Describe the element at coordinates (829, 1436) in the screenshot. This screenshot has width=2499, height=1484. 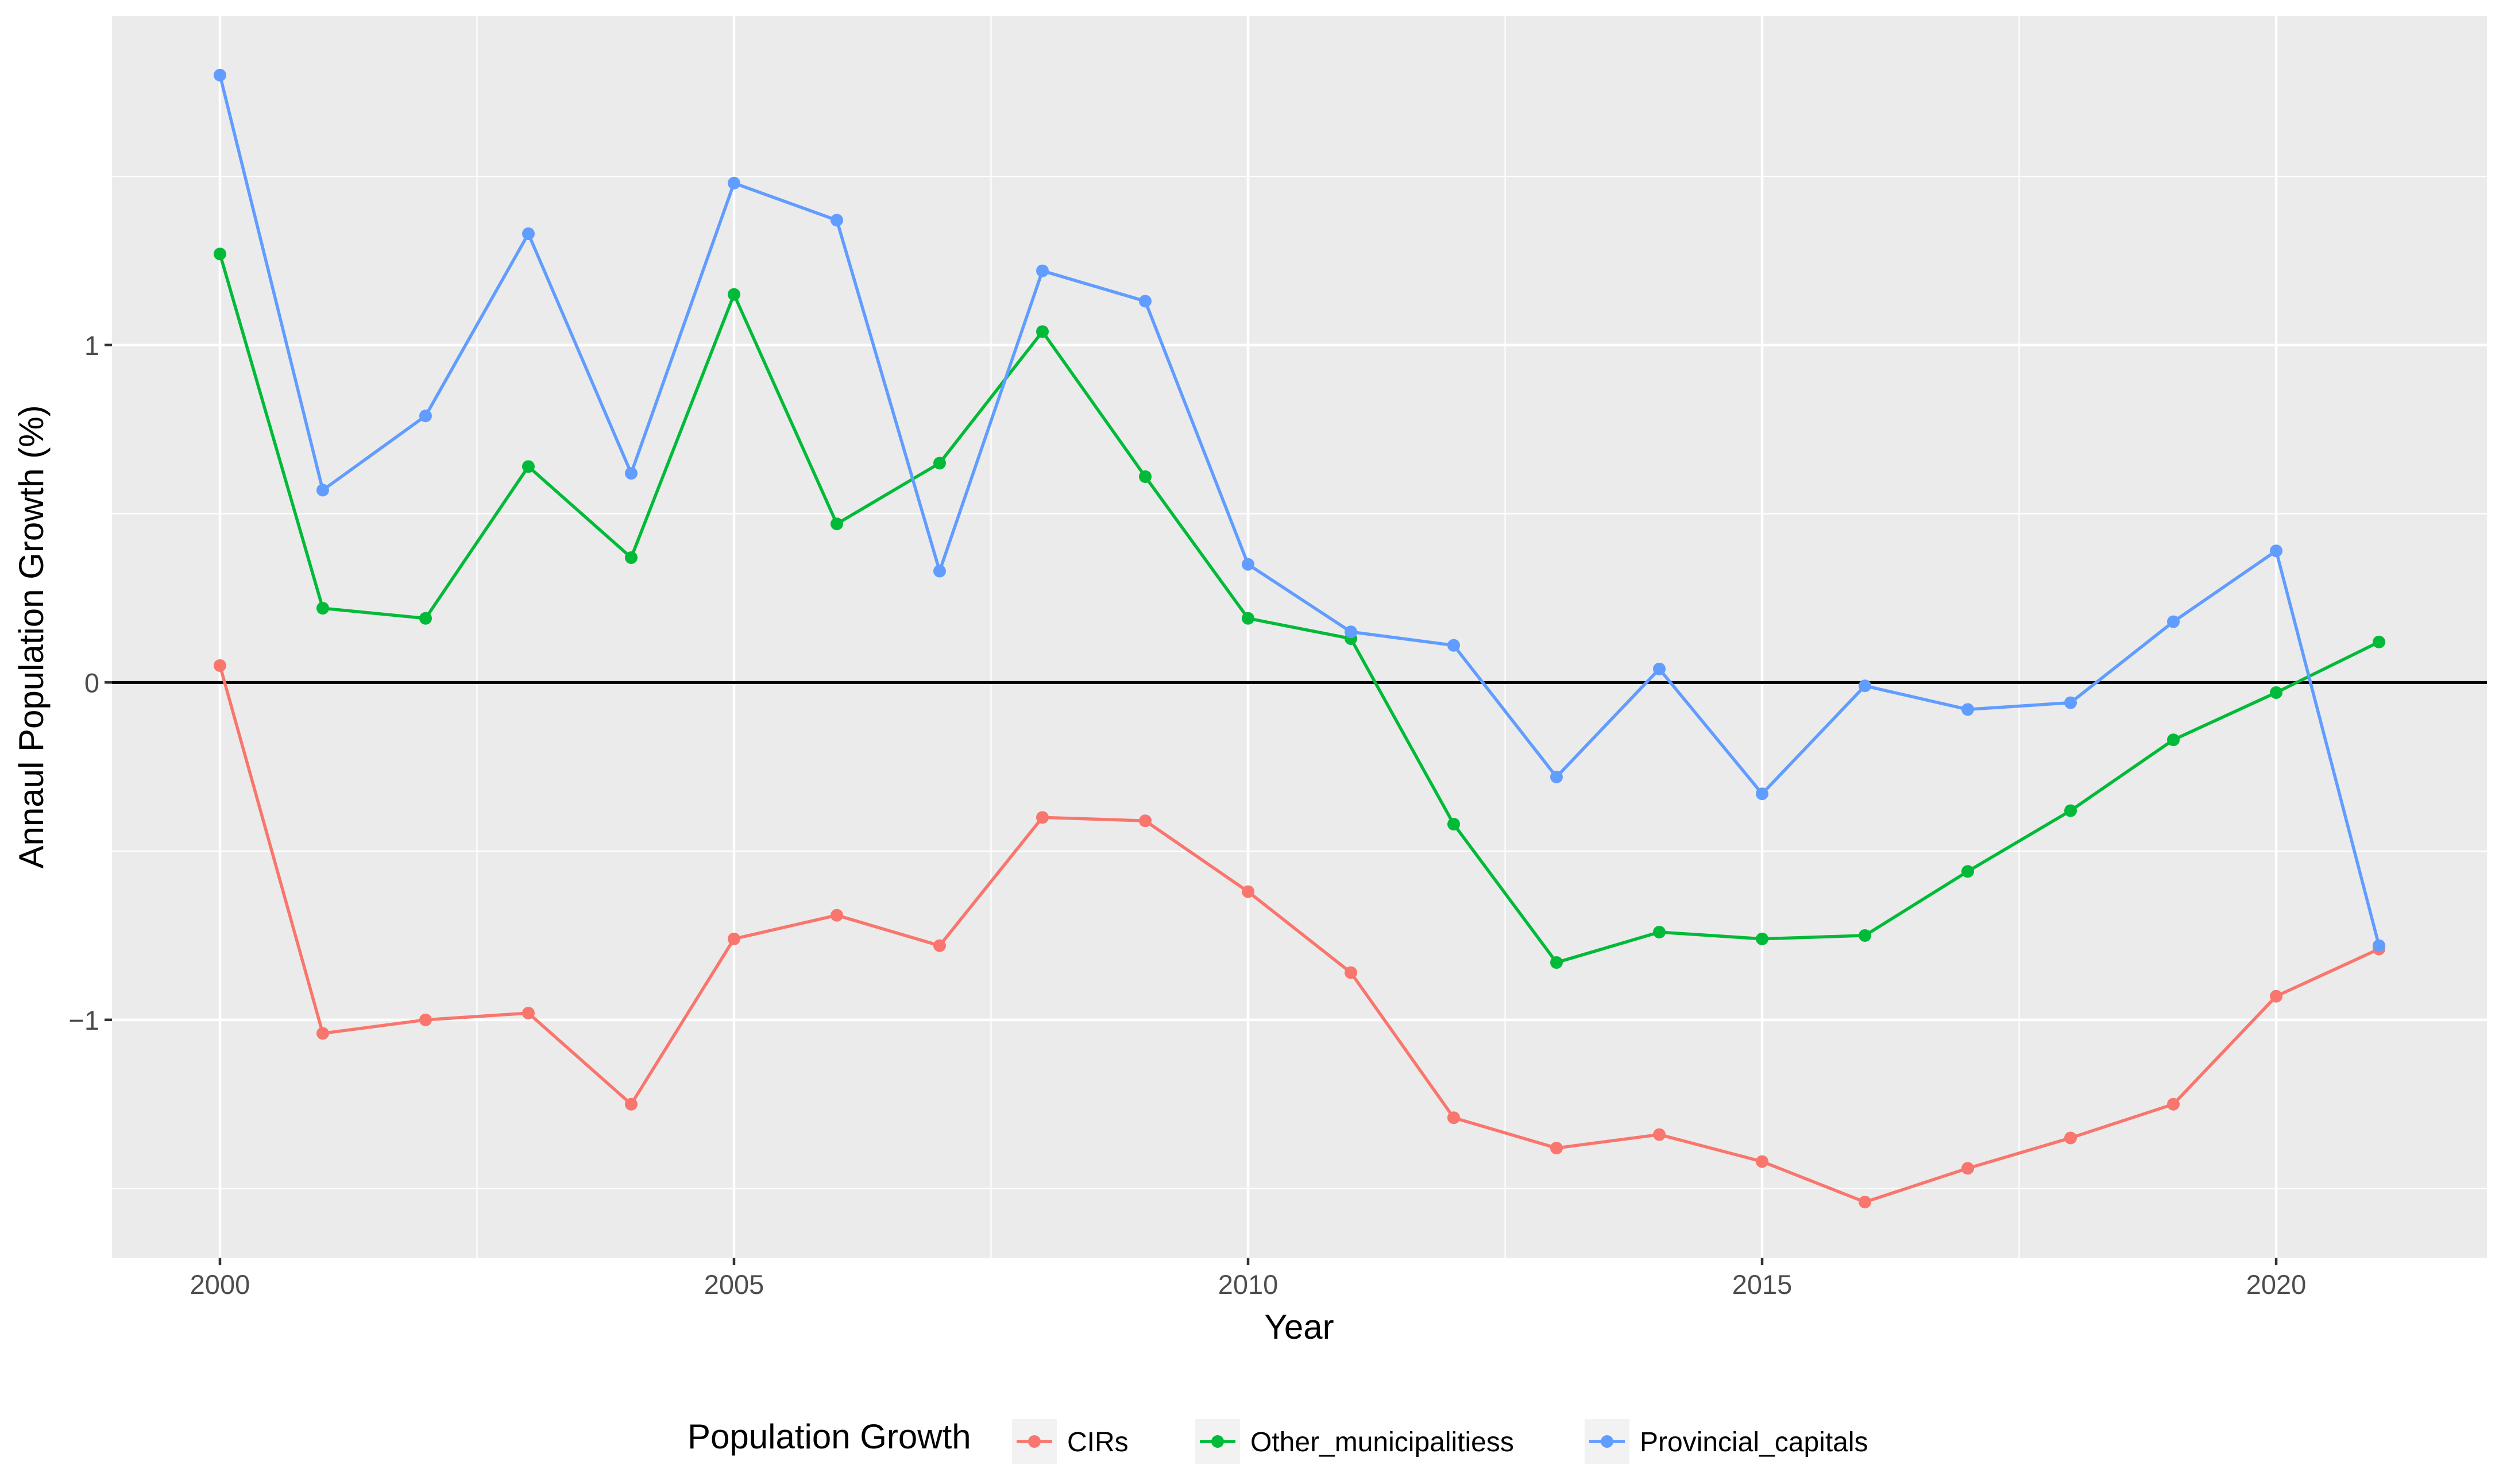
I see `legend-title: Population Growth` at that location.